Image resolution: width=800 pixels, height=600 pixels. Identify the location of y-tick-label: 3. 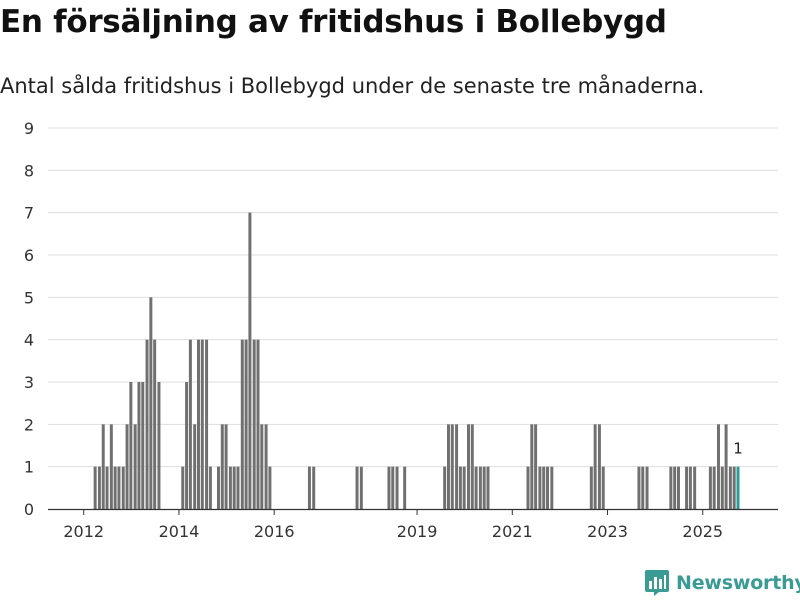
(29, 382).